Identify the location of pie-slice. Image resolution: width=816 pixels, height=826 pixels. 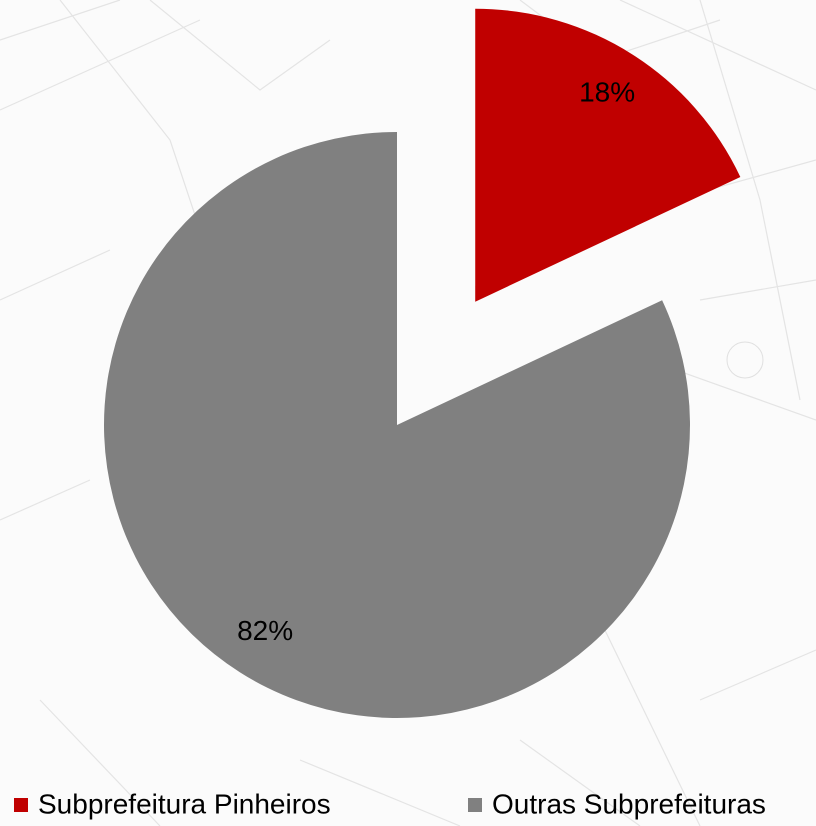
(608, 155).